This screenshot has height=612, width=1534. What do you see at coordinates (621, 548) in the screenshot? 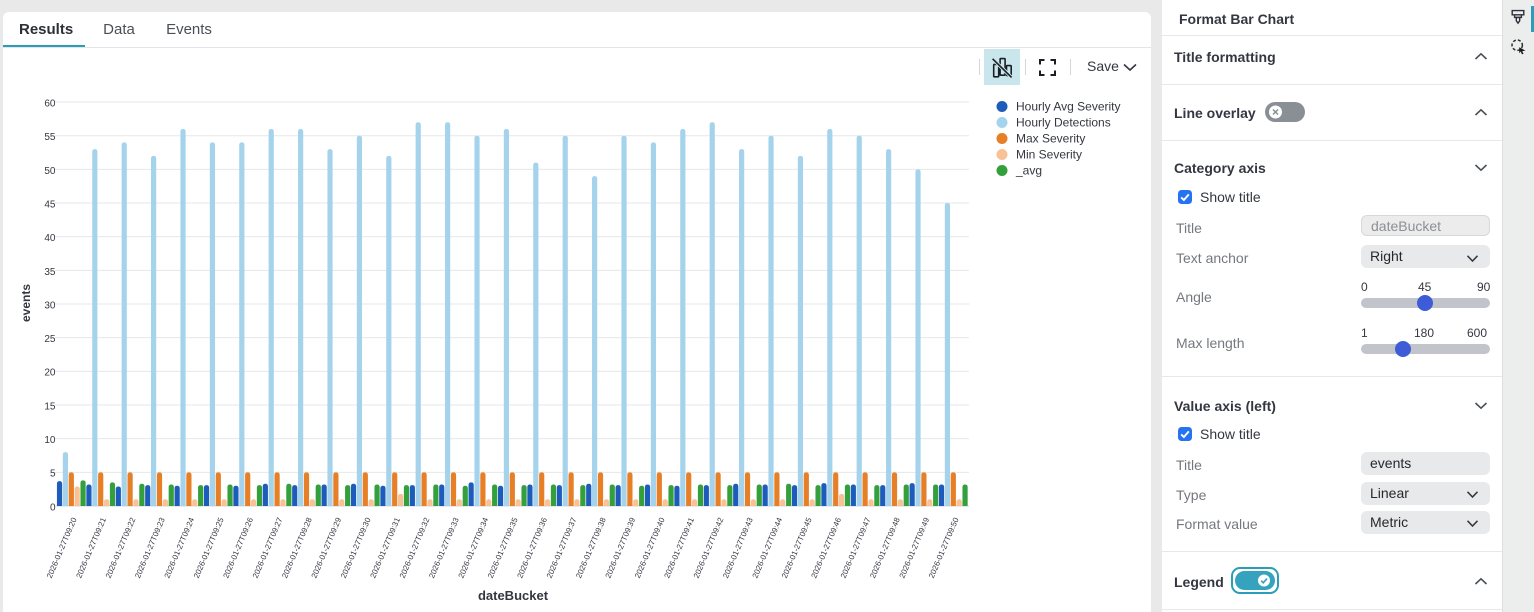
I see `svg-text: 2026-01-27T09:39` at bounding box center [621, 548].